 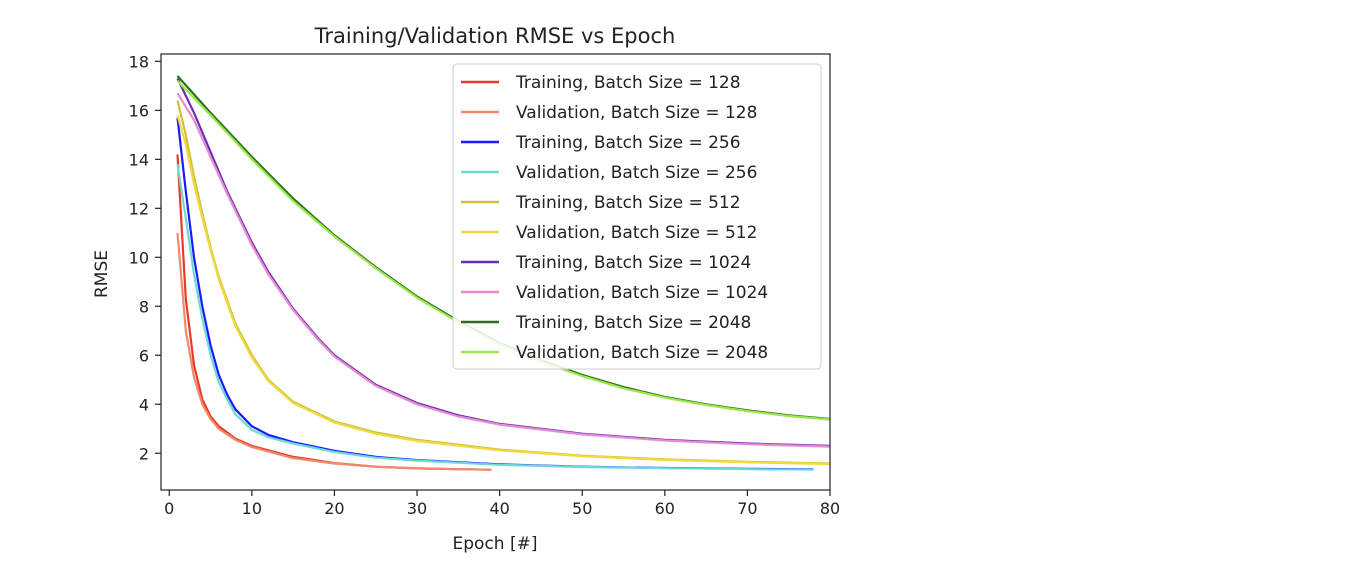 What do you see at coordinates (628, 203) in the screenshot?
I see `legend-label-5: Training, Batch Size = 512` at bounding box center [628, 203].